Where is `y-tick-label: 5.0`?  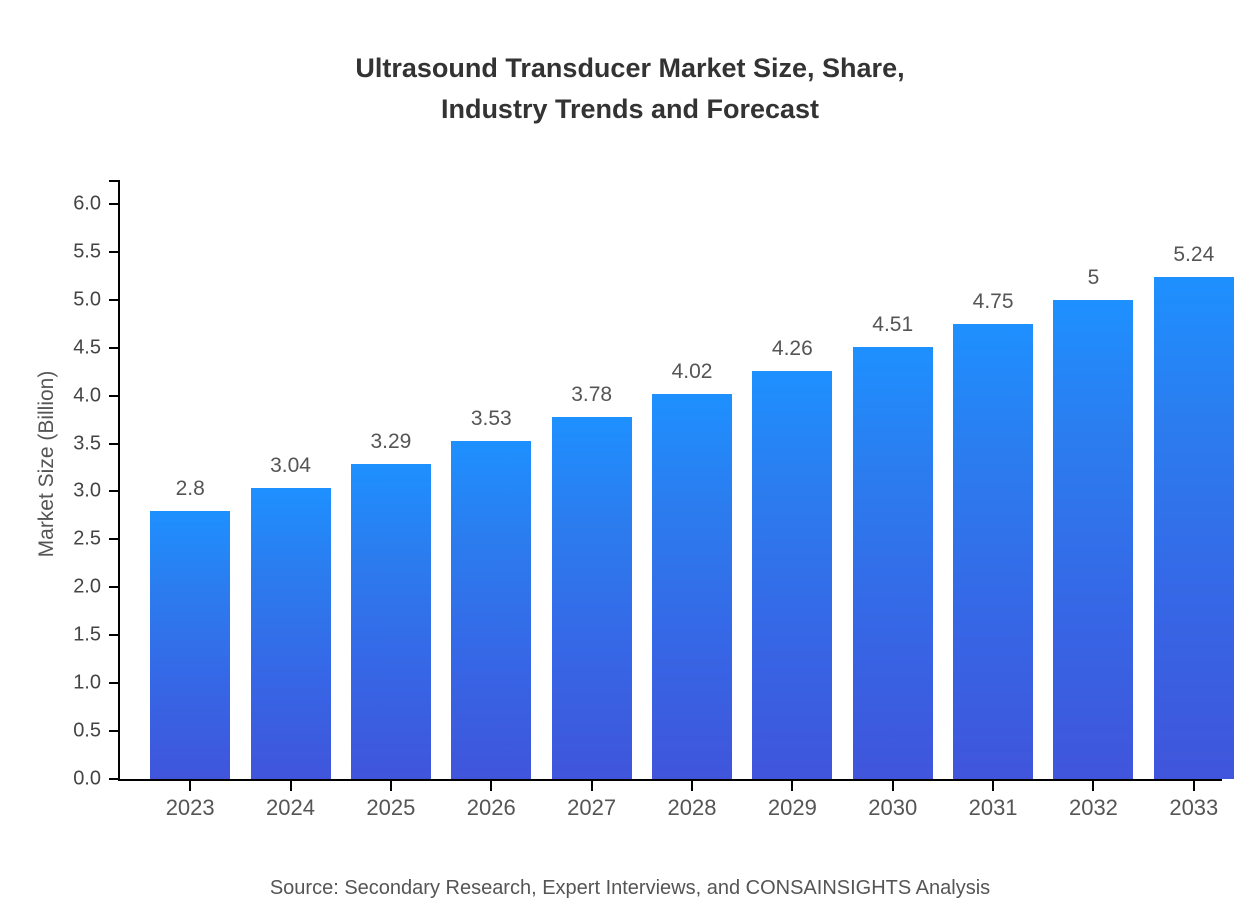 y-tick-label: 5.0 is located at coordinates (87, 299).